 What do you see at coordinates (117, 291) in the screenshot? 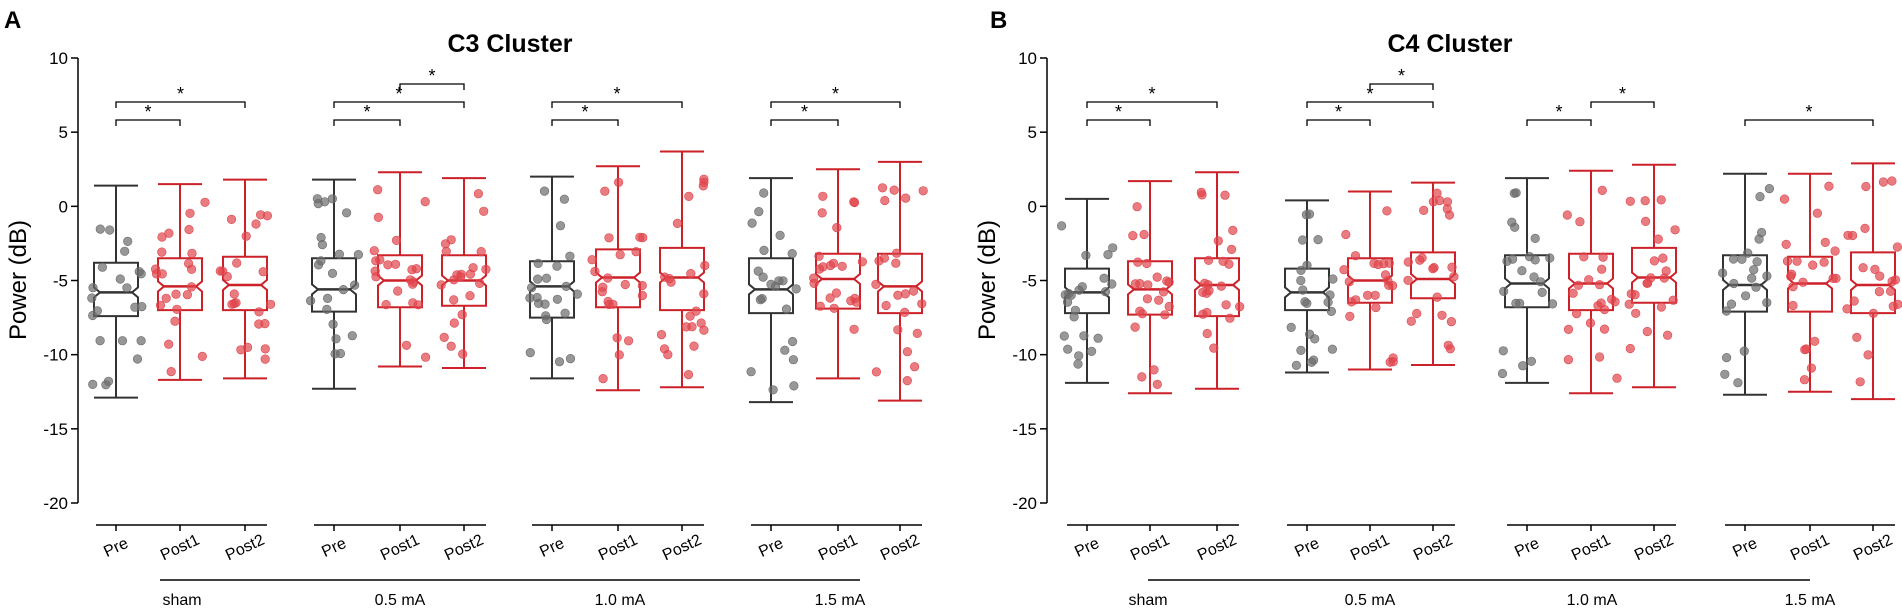
I see `box-sham-pre` at bounding box center [117, 291].